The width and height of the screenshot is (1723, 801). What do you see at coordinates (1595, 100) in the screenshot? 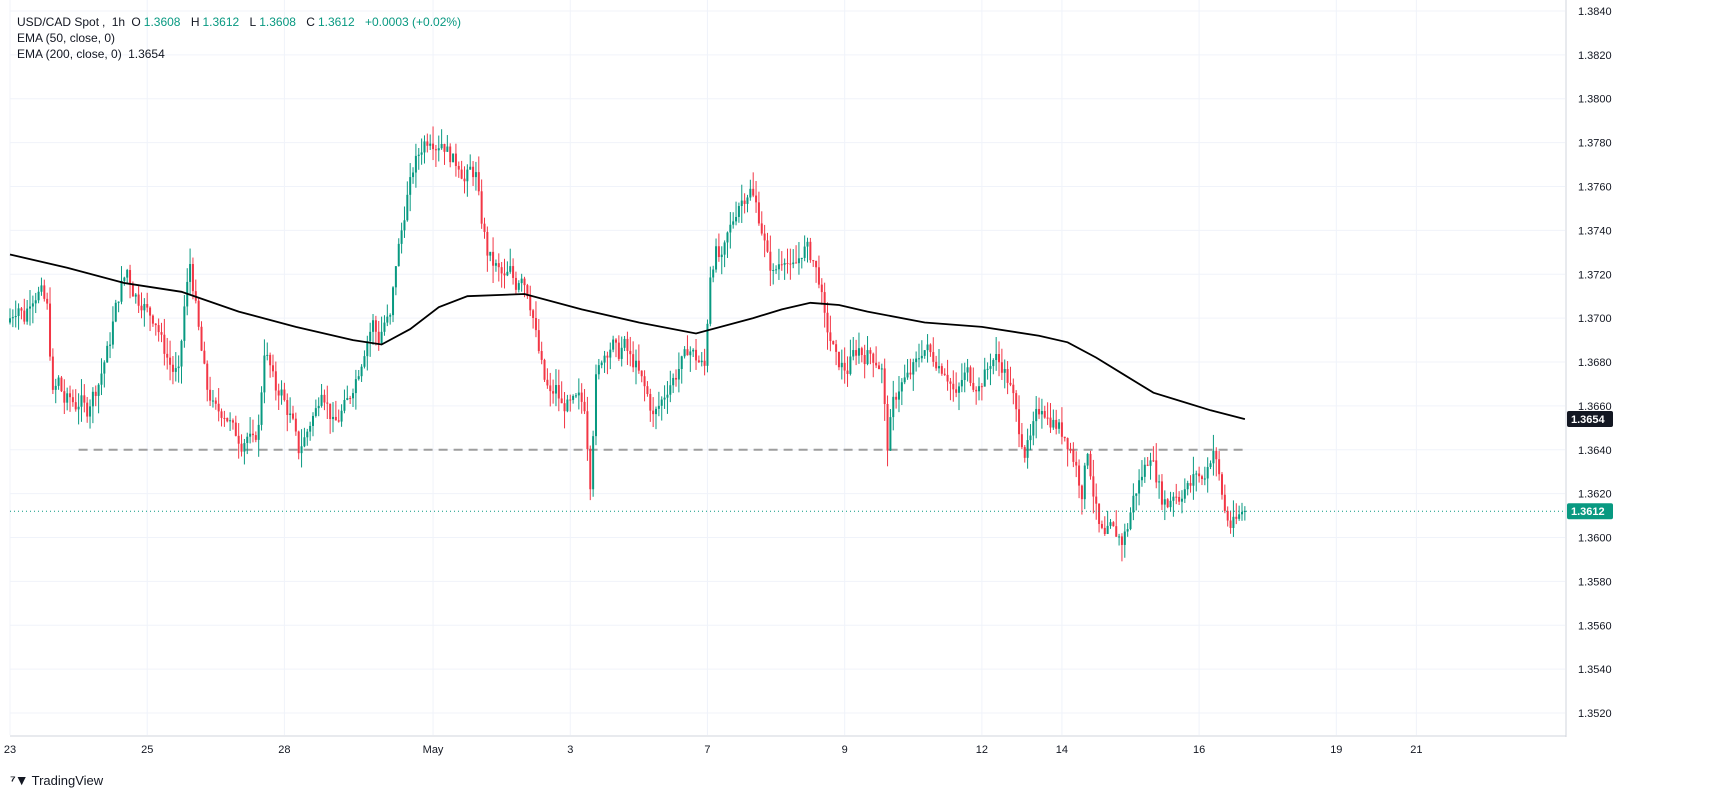
I see `price-tick-label: 1.3800` at bounding box center [1595, 100].